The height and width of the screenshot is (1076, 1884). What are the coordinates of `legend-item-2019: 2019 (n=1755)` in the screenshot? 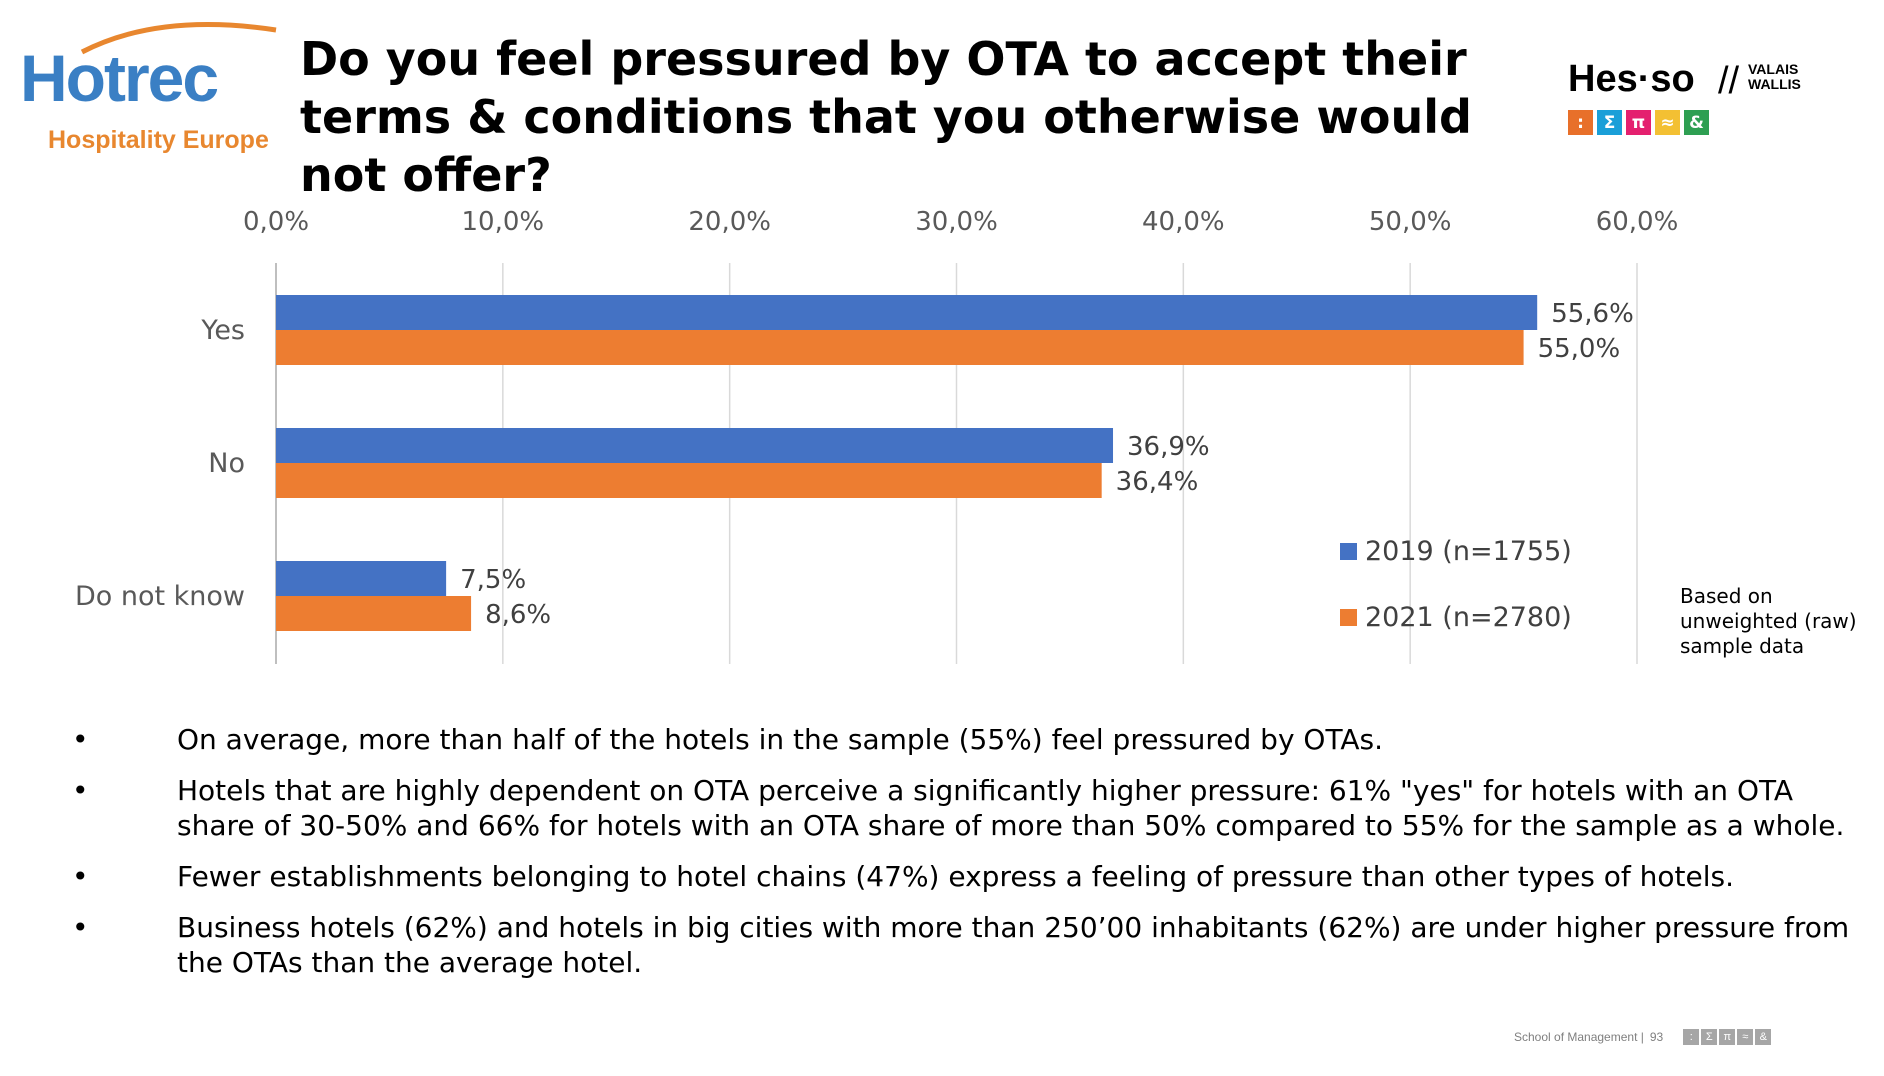 It's located at (1456, 551).